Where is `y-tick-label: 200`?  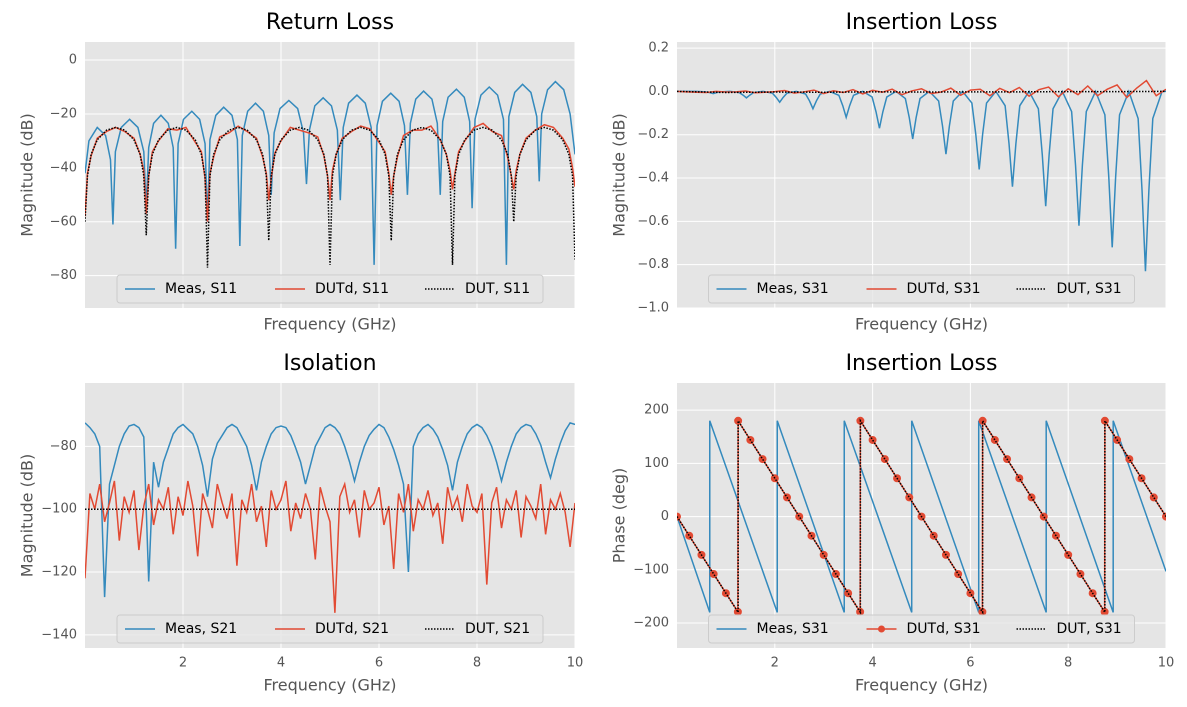 y-tick-label: 200 is located at coordinates (656, 410).